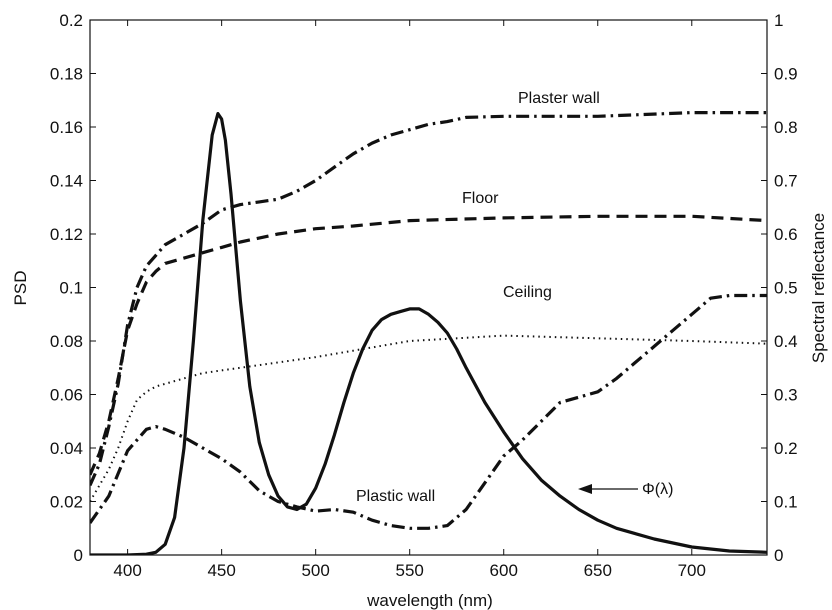  I want to click on y-right-tick-label: 0.7, so click(786, 181).